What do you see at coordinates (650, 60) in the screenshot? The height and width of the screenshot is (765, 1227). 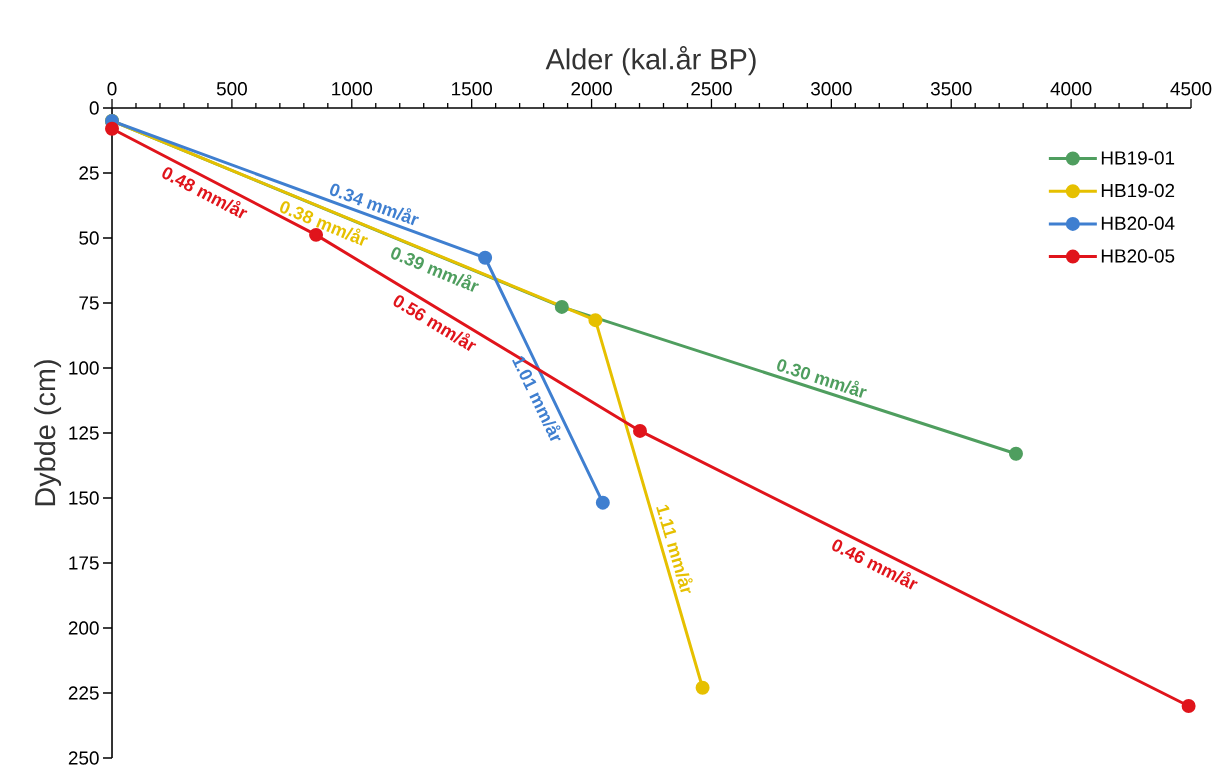 I see `x-axis-title: Alder (kal.år BP)` at bounding box center [650, 60].